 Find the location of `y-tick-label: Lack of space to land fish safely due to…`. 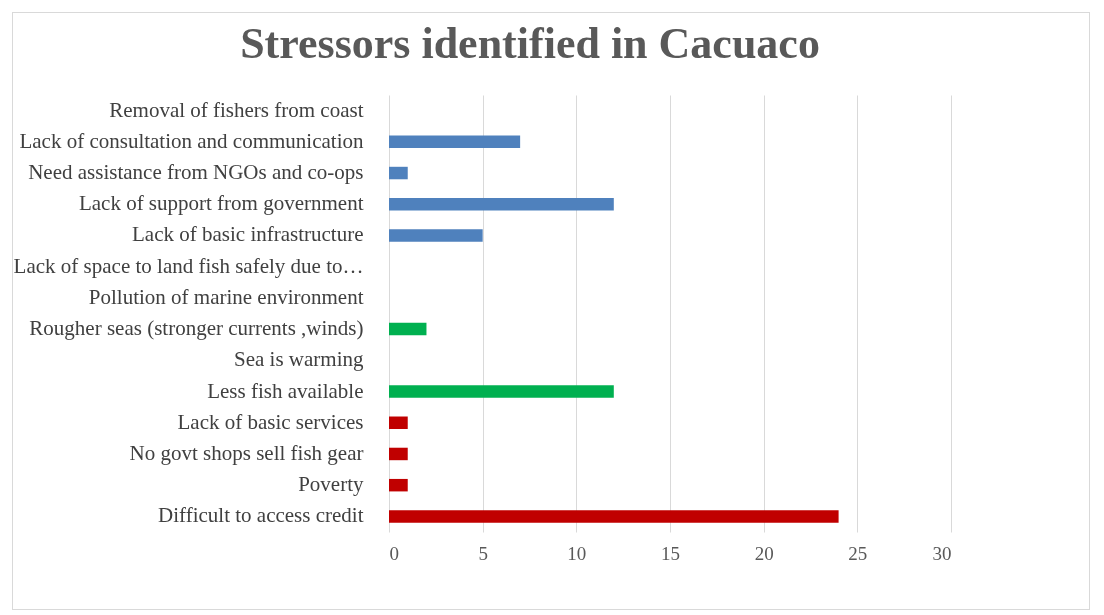

y-tick-label: Lack of space to land fish safely due to… is located at coordinates (188, 265).